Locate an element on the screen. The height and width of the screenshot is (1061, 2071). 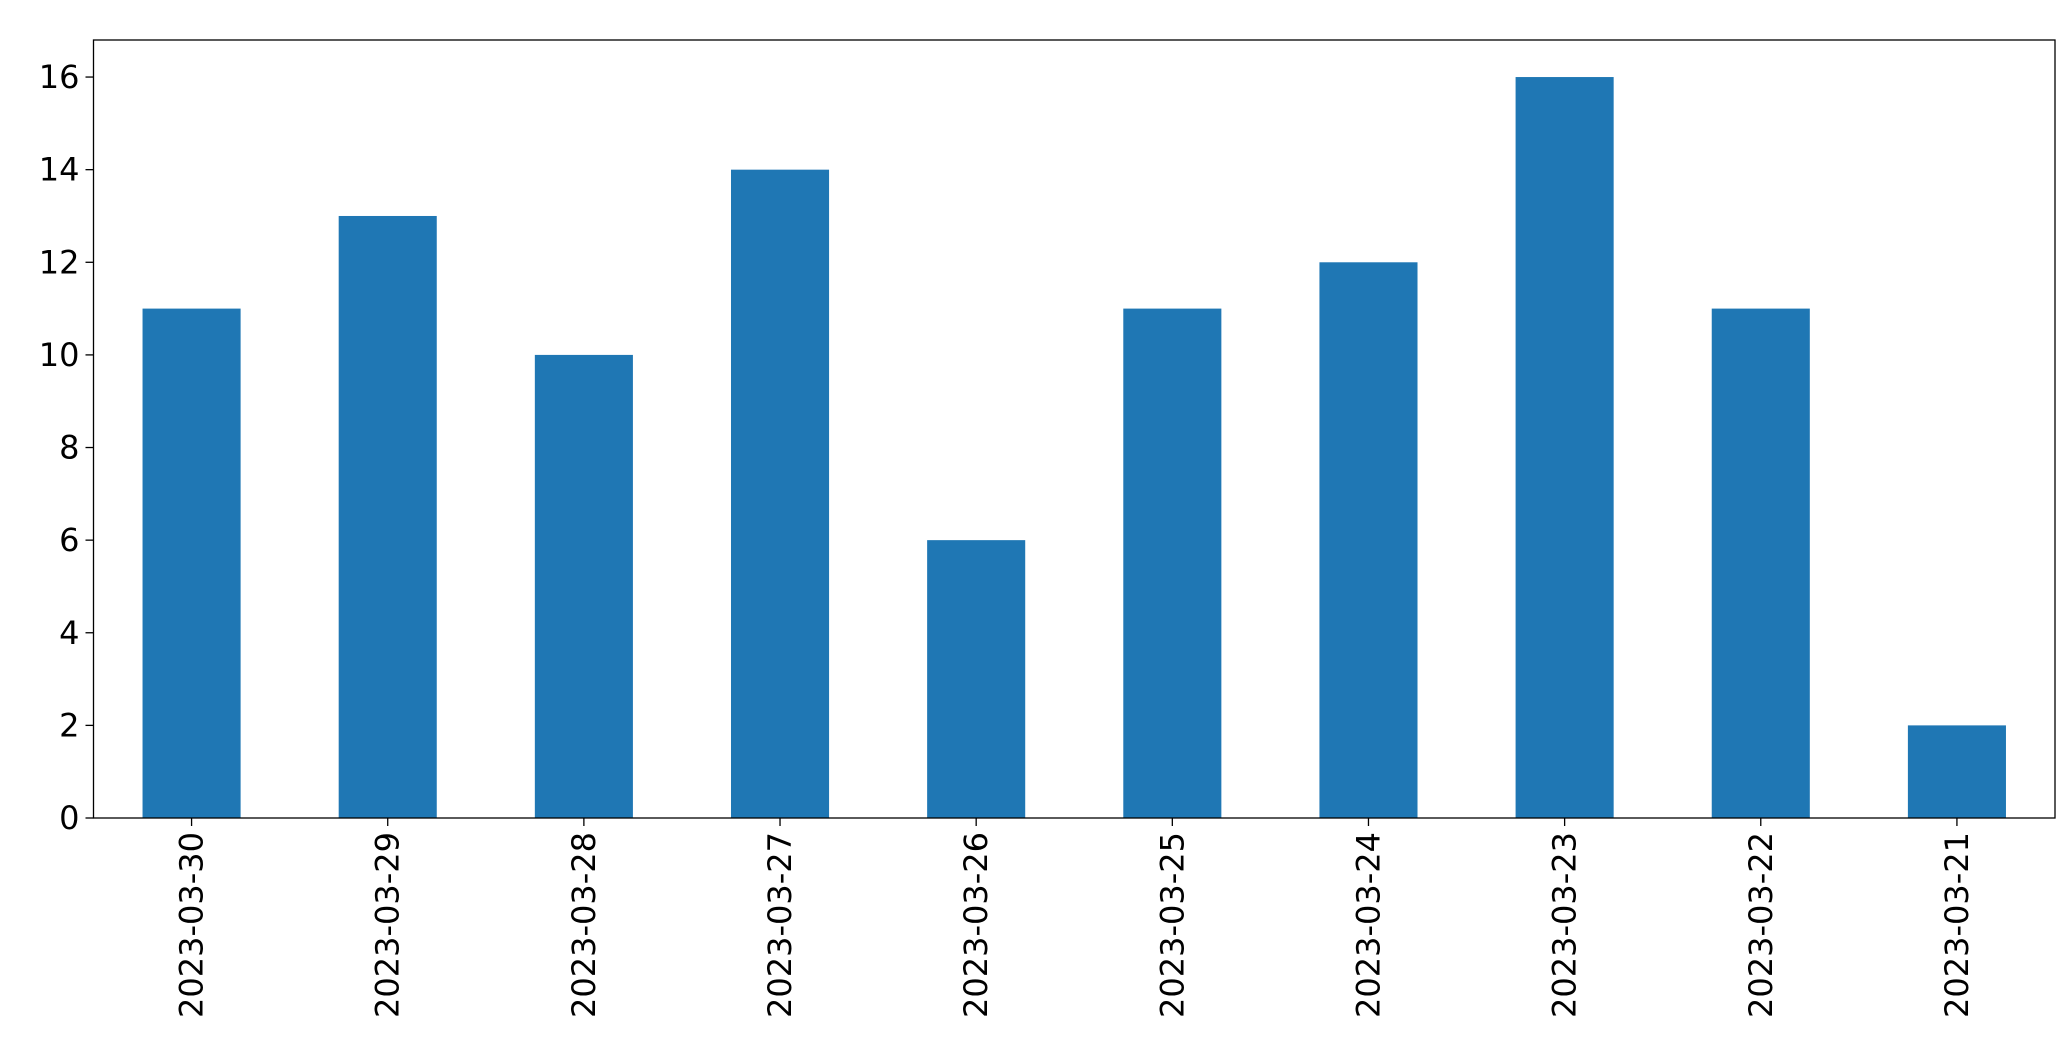
x-tick-label: 2023-03-21 is located at coordinates (1957, 925).